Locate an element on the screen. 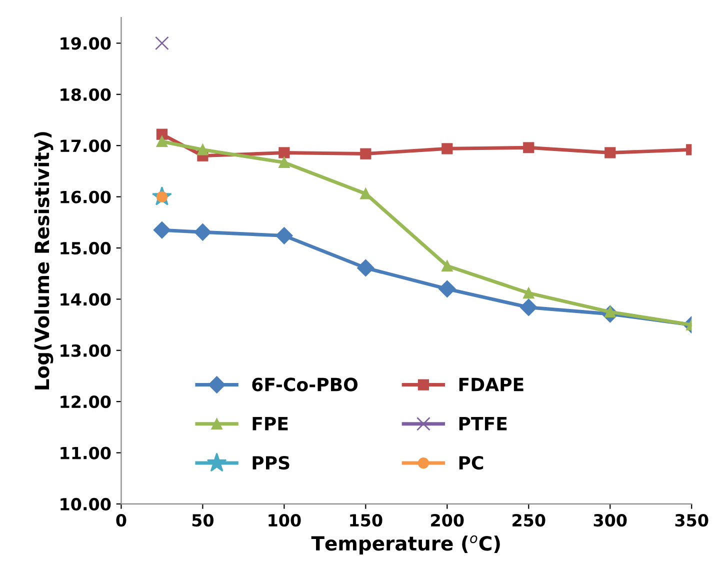 This screenshot has height=586, width=713. y-tick-label: 18.00 is located at coordinates (85, 94).